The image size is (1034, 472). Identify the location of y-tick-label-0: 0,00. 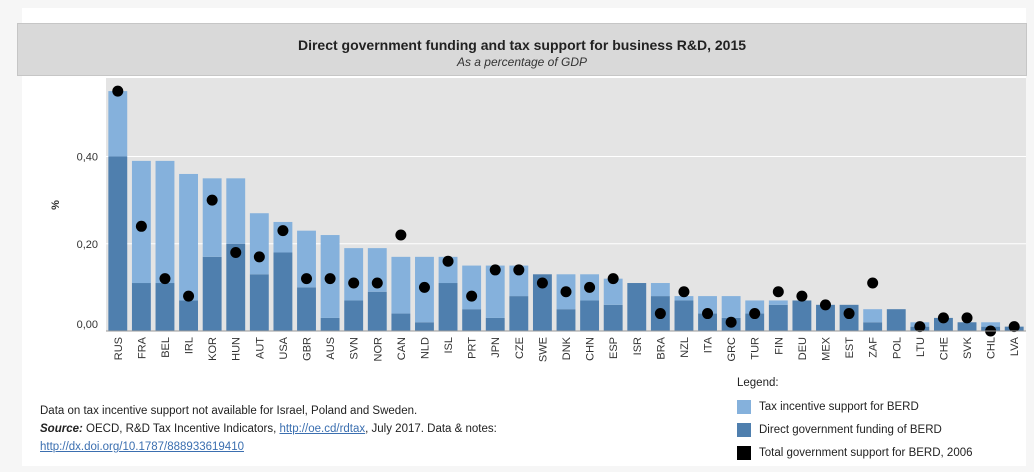
(87, 325).